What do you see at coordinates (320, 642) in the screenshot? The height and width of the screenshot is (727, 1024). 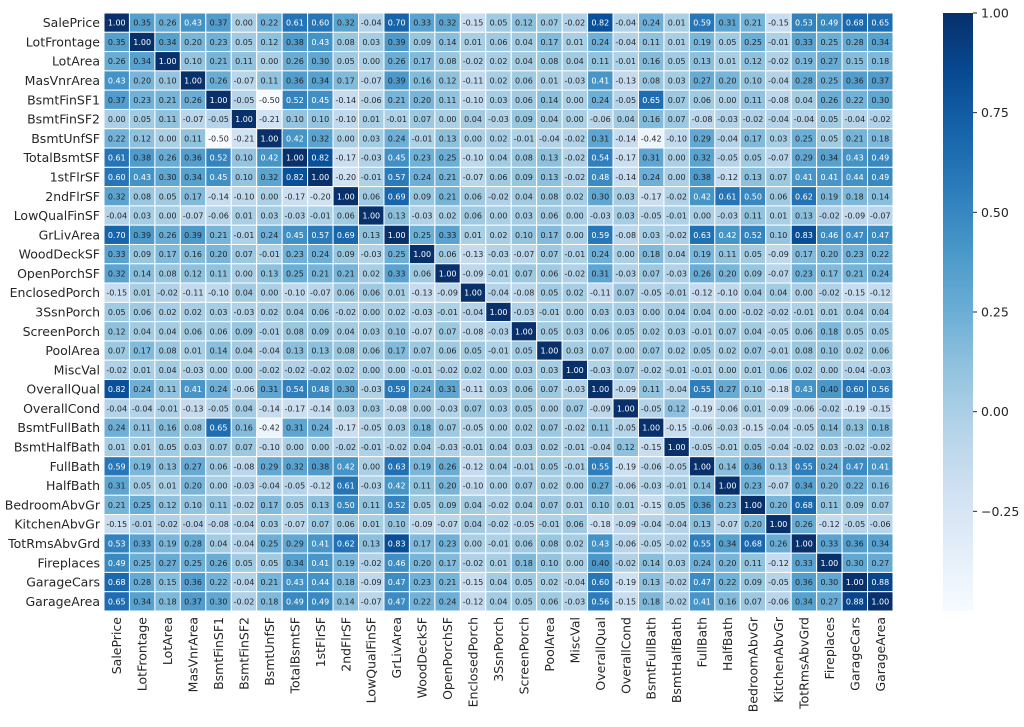 I see `column-label: 1stFlrSF` at bounding box center [320, 642].